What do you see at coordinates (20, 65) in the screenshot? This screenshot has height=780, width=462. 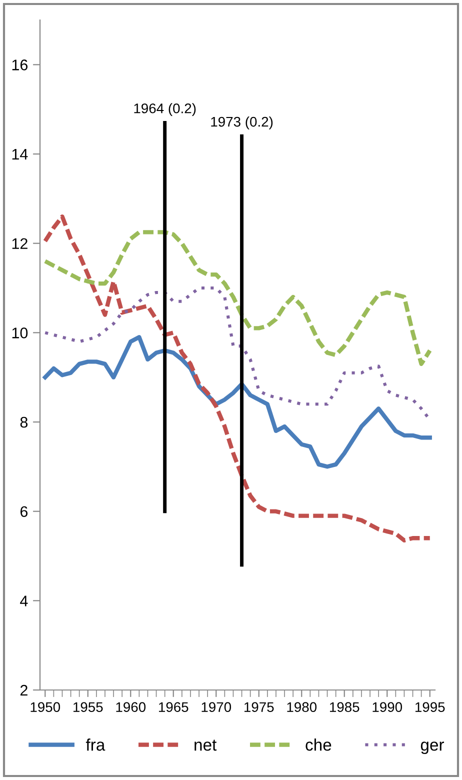 I see `y-tick-label: 16` at bounding box center [20, 65].